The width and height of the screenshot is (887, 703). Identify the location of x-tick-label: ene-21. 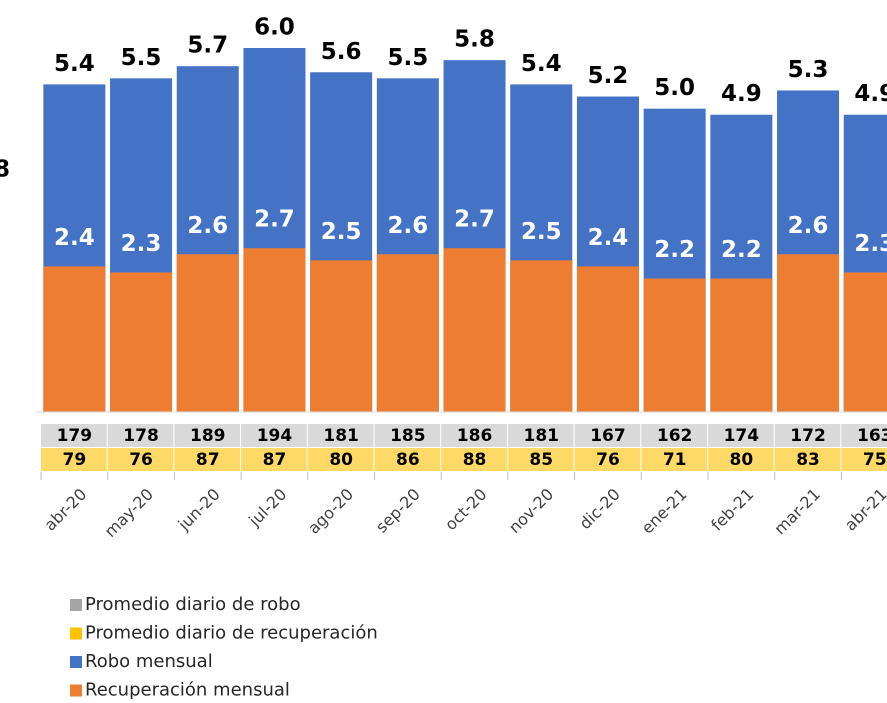
(664, 511).